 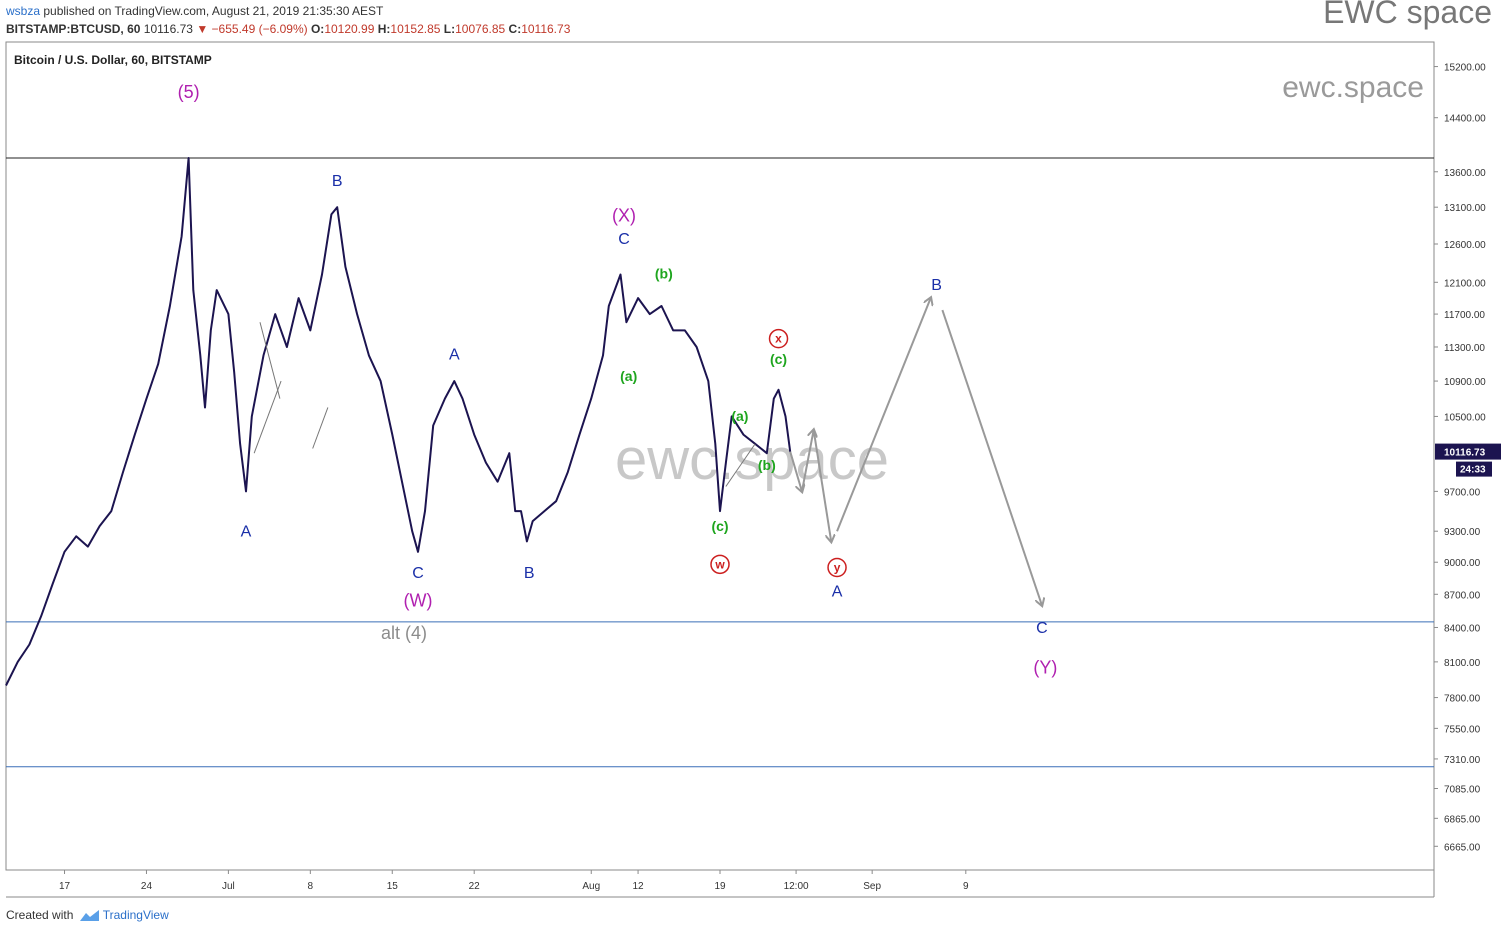 What do you see at coordinates (404, 633) in the screenshot?
I see `wave-label: alt (4)` at bounding box center [404, 633].